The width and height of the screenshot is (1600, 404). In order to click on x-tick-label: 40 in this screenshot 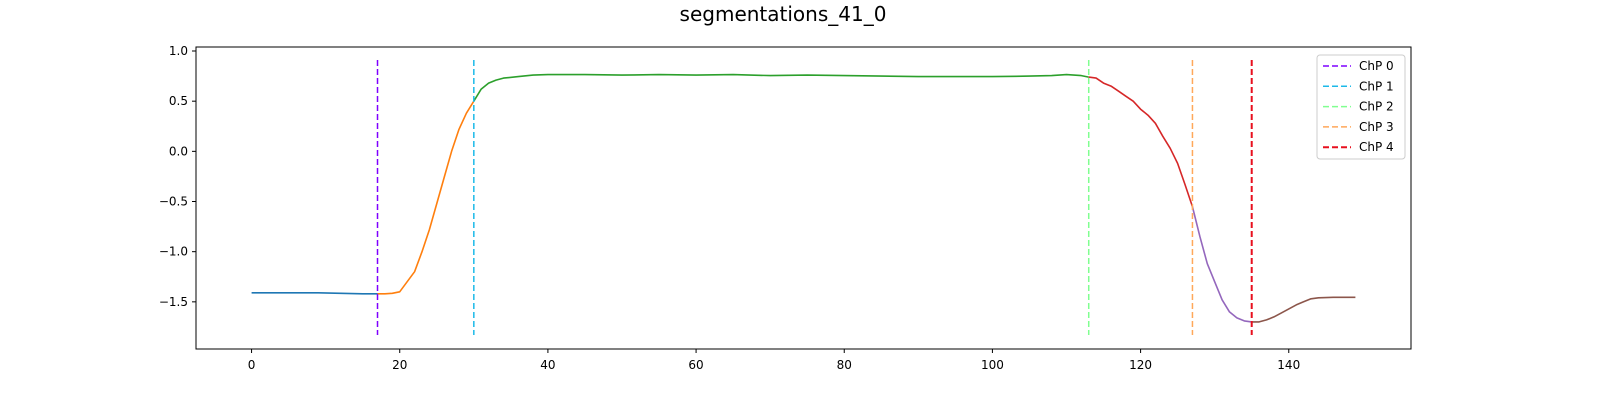, I will do `click(547, 365)`.